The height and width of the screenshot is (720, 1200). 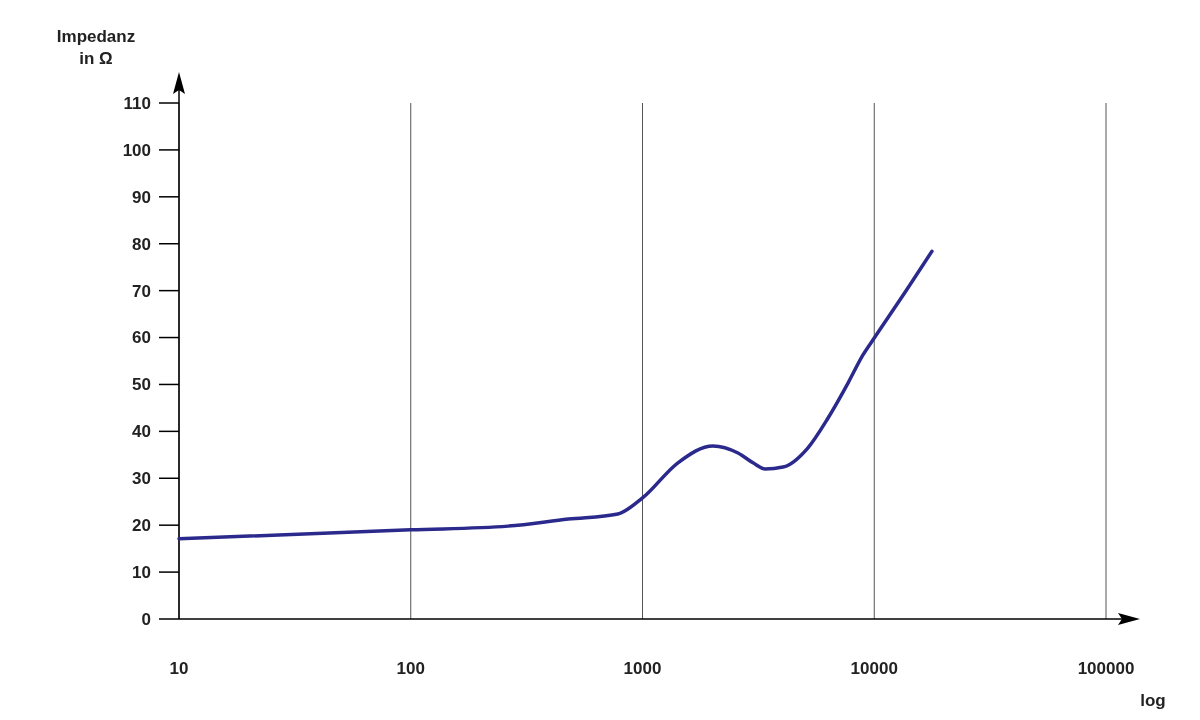 What do you see at coordinates (141, 385) in the screenshot?
I see `y-tick-label: 50` at bounding box center [141, 385].